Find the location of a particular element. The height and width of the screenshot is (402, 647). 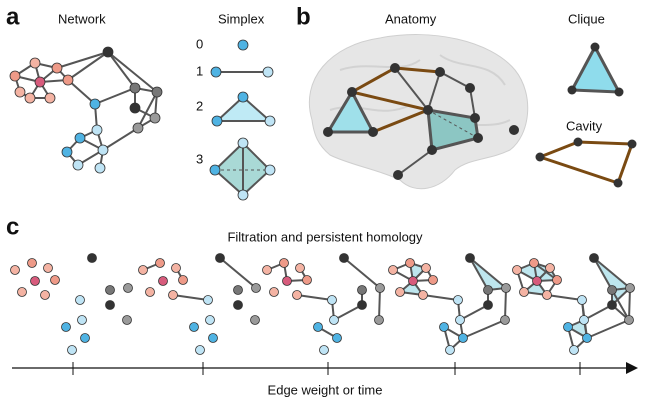

axis-label: Edge weight or time is located at coordinates (325, 389).